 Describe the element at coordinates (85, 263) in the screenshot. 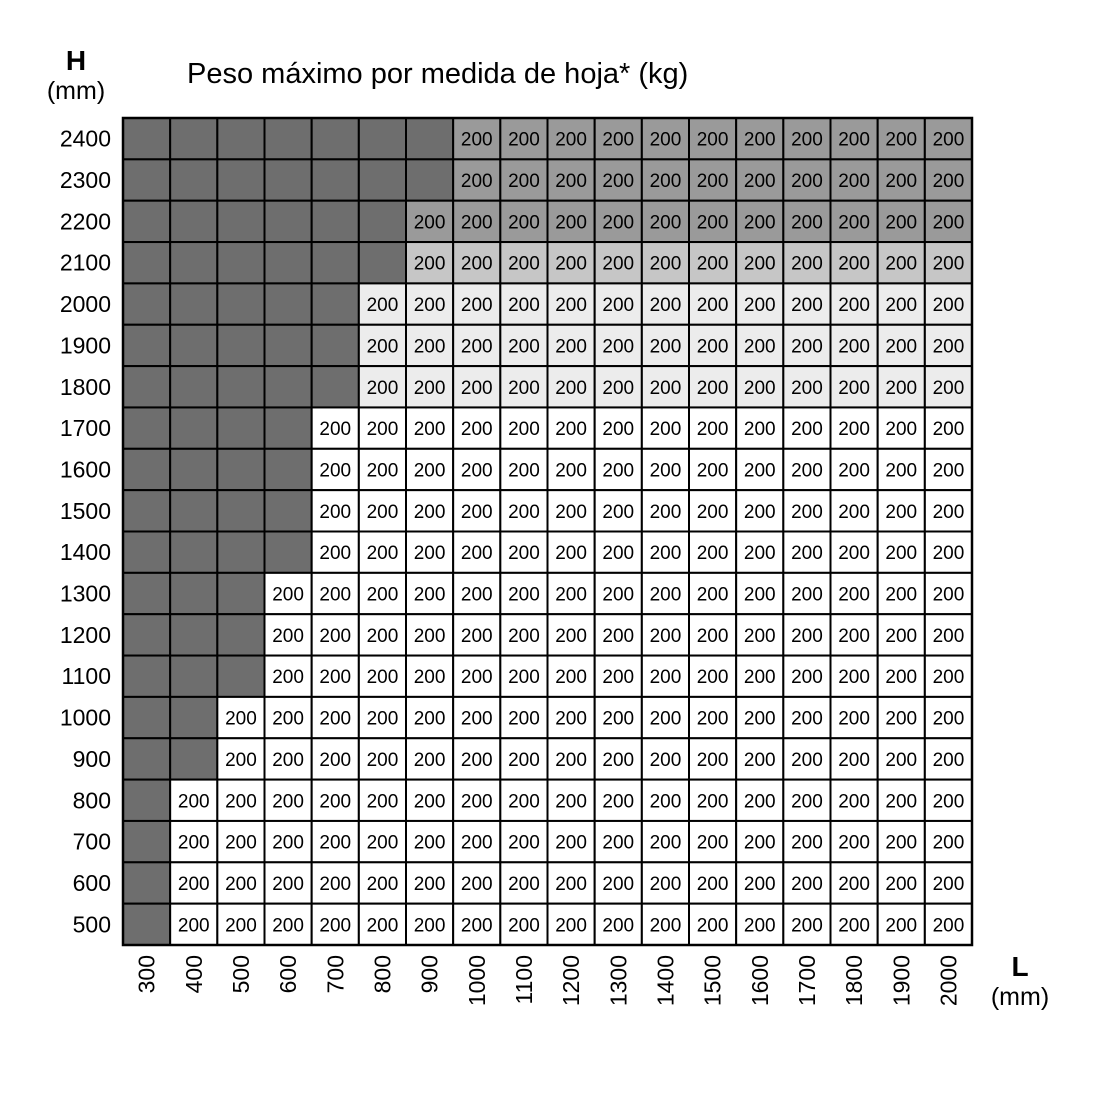

I see `row-label: 2100` at that location.